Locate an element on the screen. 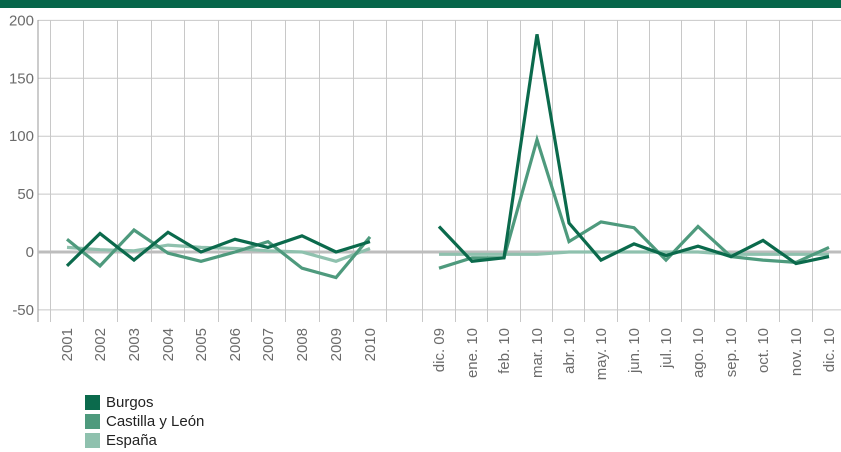 The width and height of the screenshot is (841, 452). y-axis-tick-labels: 200 150 100 50 0 -50 is located at coordinates (21, 165).